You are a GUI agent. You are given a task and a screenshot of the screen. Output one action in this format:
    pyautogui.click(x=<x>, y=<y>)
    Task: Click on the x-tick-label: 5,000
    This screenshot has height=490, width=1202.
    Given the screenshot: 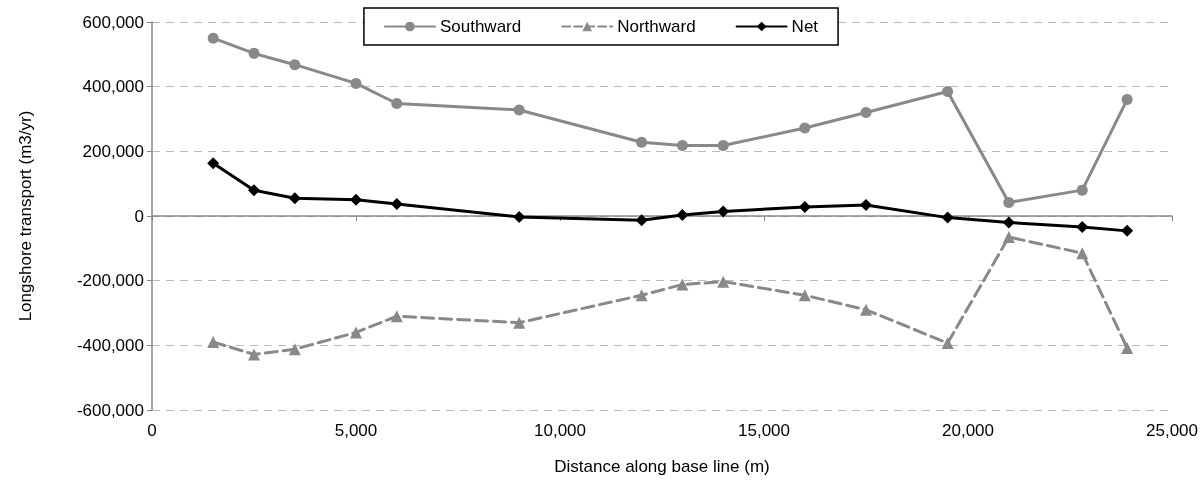 What is the action you would take?
    pyautogui.click(x=356, y=430)
    